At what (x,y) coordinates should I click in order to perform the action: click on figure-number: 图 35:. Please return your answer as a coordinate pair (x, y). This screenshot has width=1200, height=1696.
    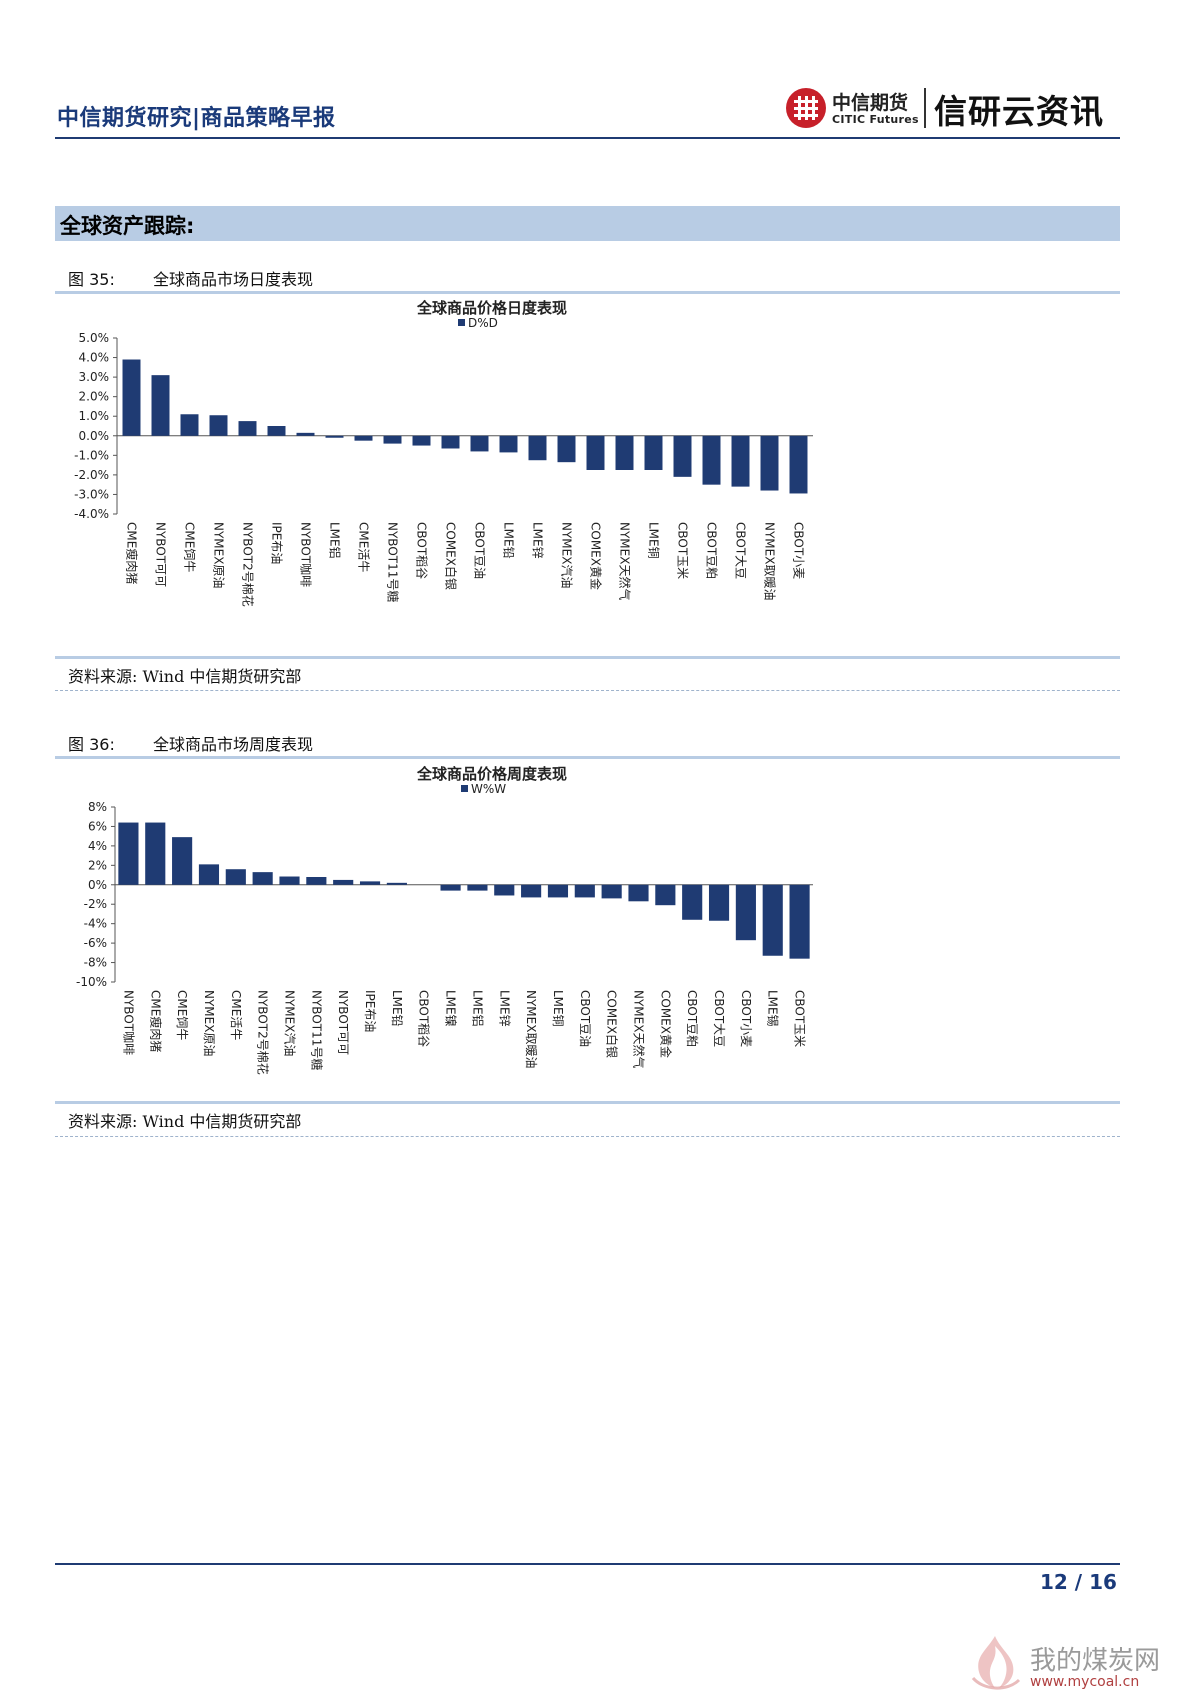
    Looking at the image, I should click on (91, 279).